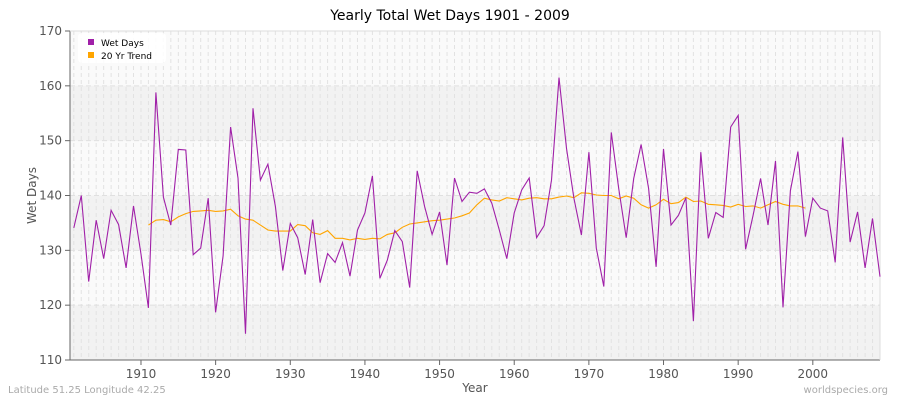  I want to click on x-tick-label: 1980, so click(663, 374).